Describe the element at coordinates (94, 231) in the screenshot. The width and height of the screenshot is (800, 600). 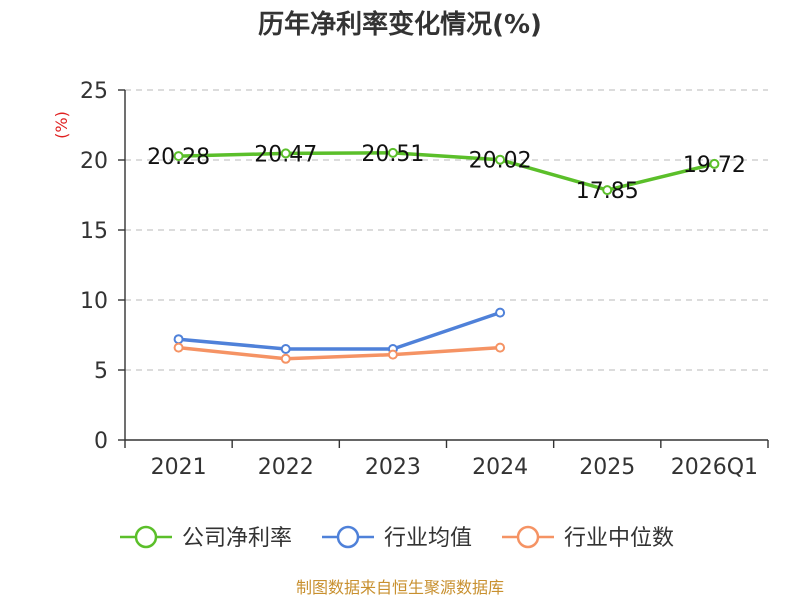
I see `y-tick-label: 15` at that location.